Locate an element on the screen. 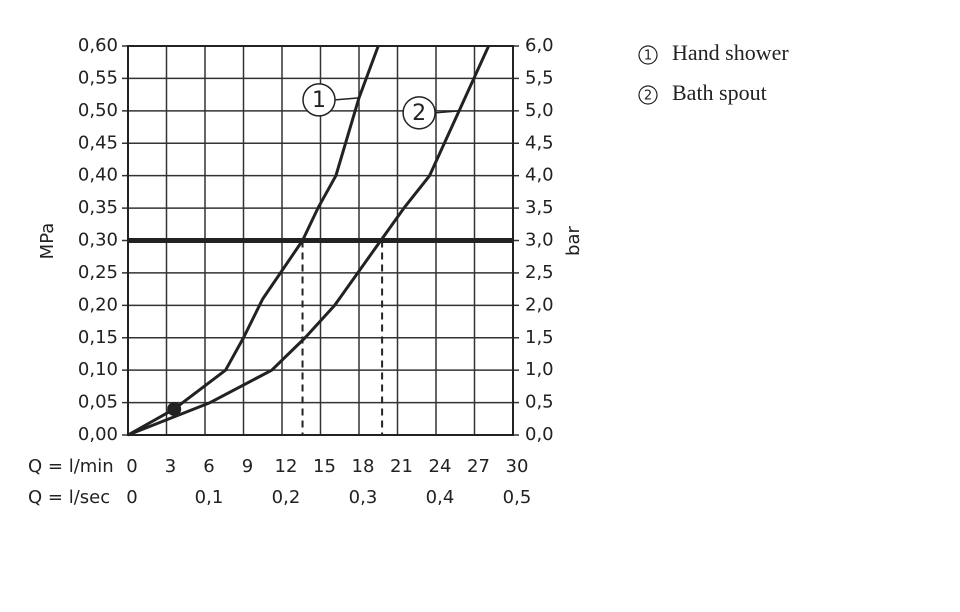 Image resolution: width=960 pixels, height=612 pixels. y2-tick-label: 1,5 is located at coordinates (539, 337).